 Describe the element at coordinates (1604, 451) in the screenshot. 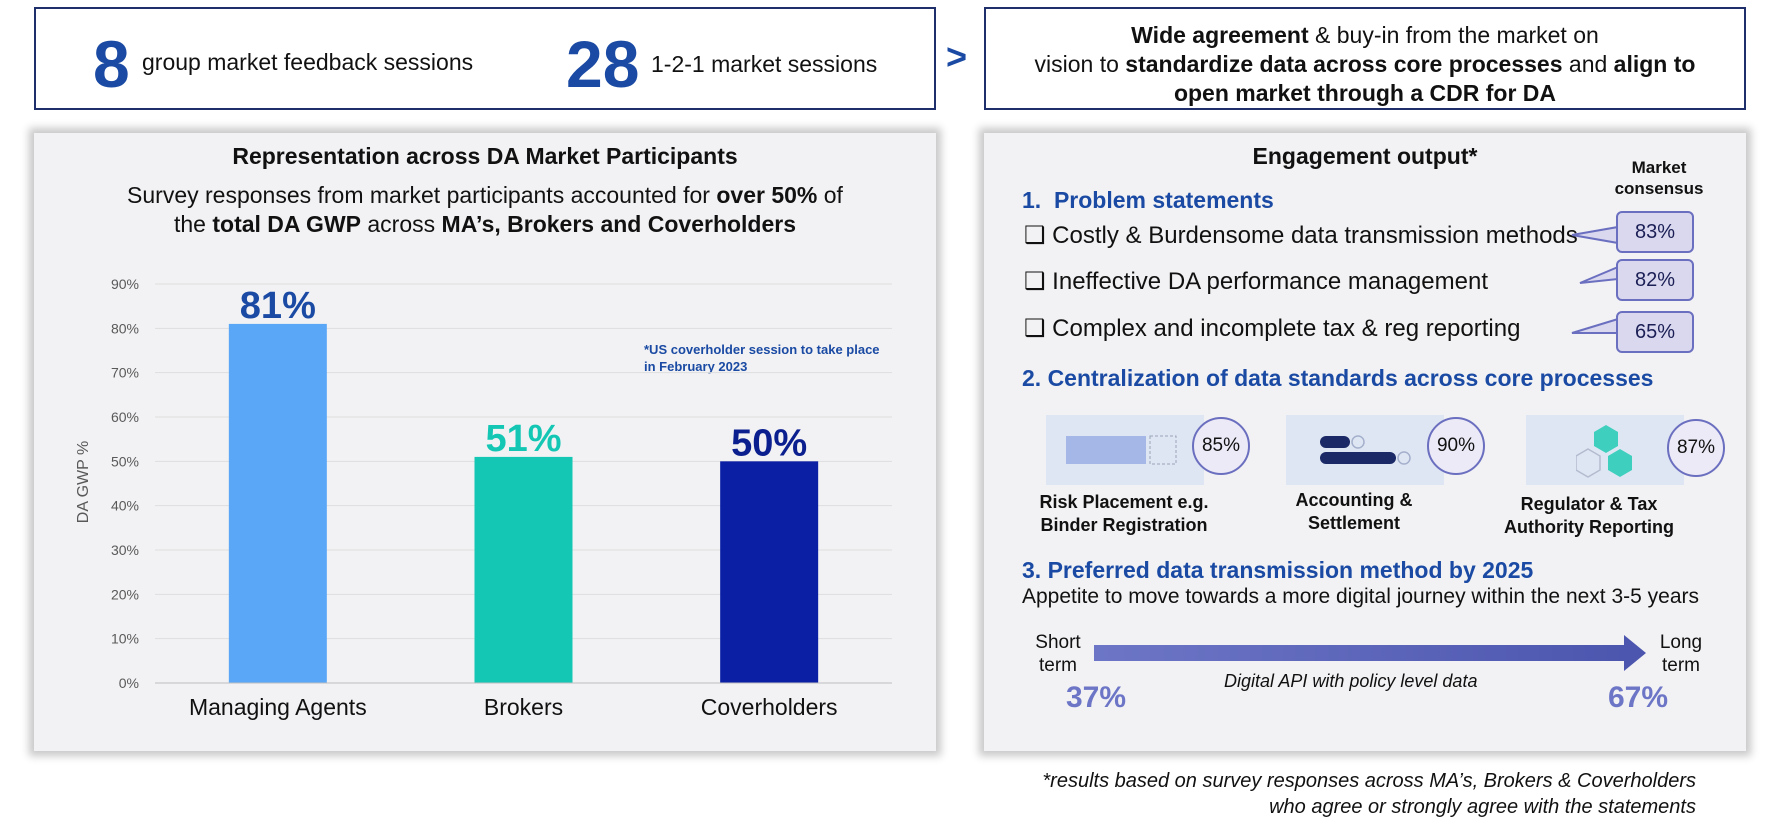

I see `hexagon-icon` at that location.